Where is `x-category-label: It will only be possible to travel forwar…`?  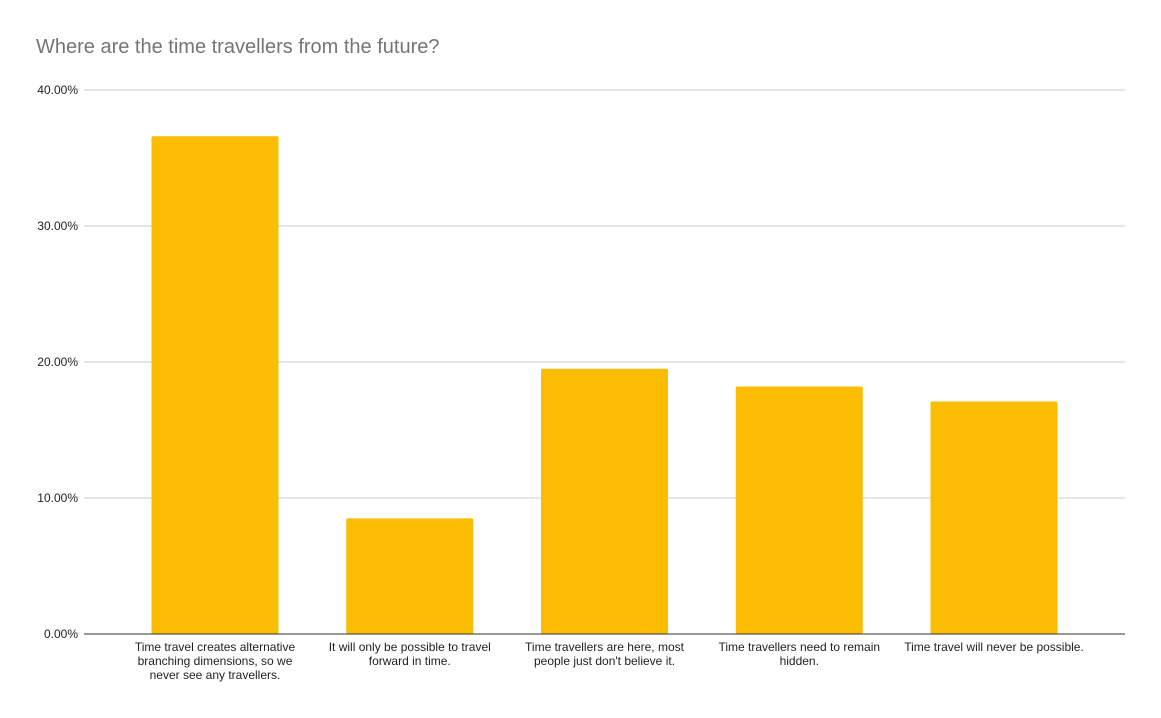 x-category-label: It will only be possible to travel forwar… is located at coordinates (410, 654).